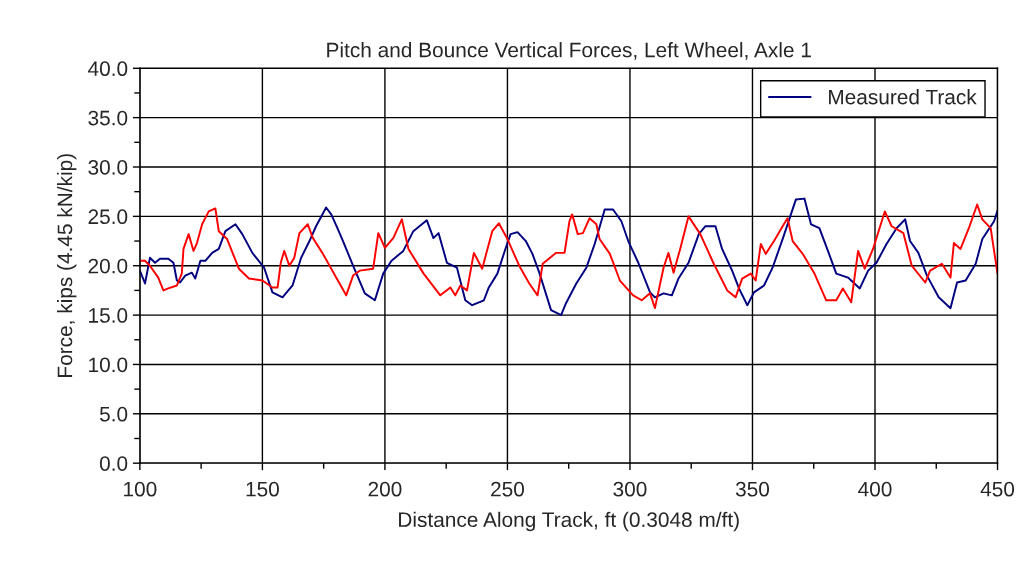 This screenshot has height=569, width=1021. What do you see at coordinates (569, 51) in the screenshot?
I see `chart-title: Pitch and Bounce Vertical Forces, Left Wheel, Axle 1` at bounding box center [569, 51].